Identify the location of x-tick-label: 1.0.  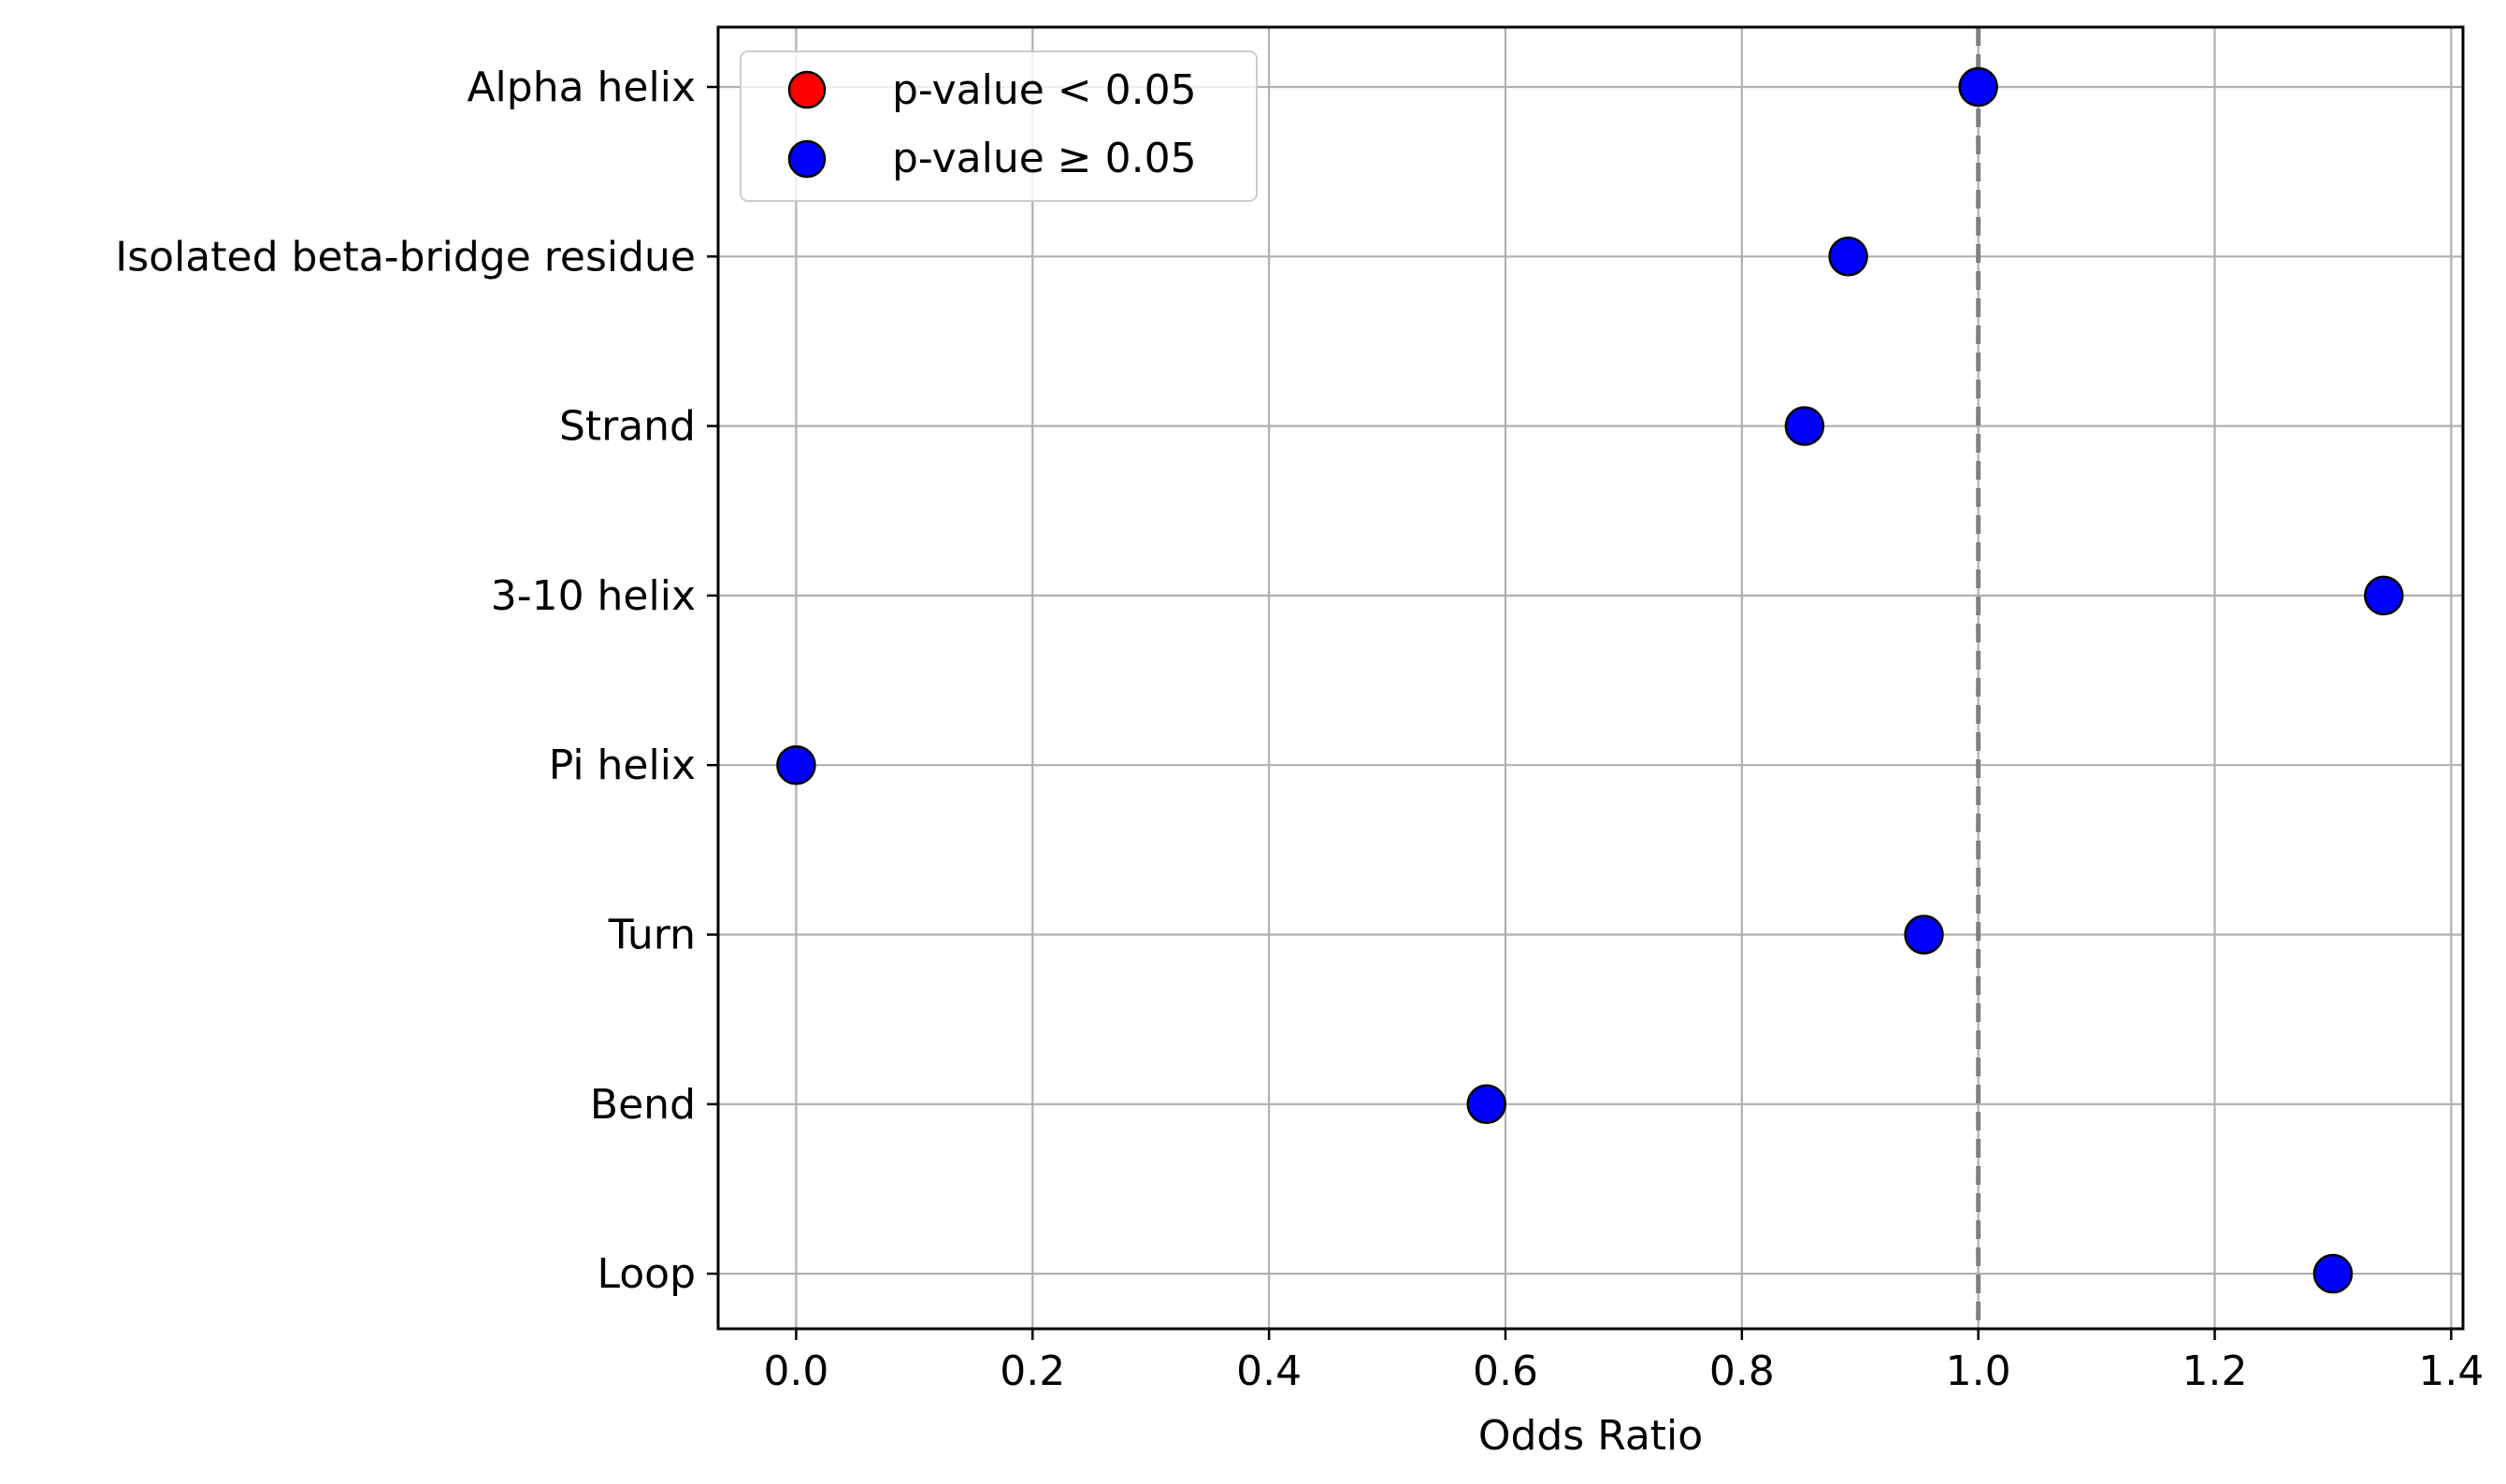
(1978, 1371).